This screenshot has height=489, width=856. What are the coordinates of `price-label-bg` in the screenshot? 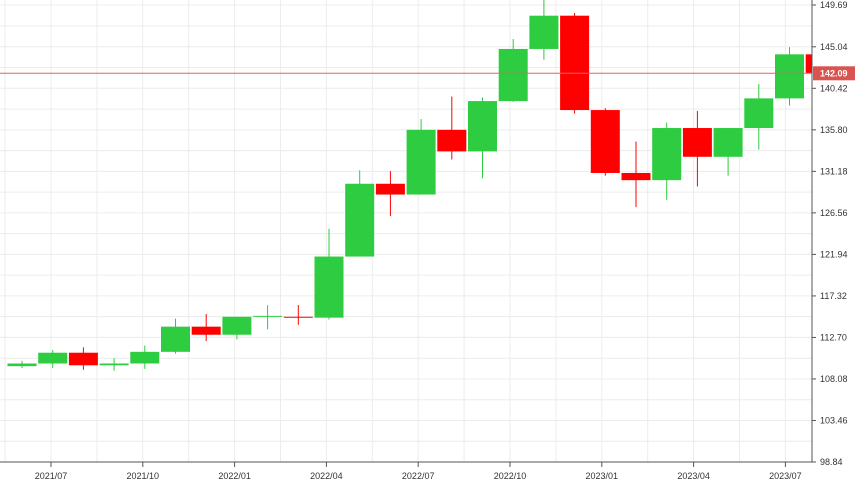 It's located at (834, 73).